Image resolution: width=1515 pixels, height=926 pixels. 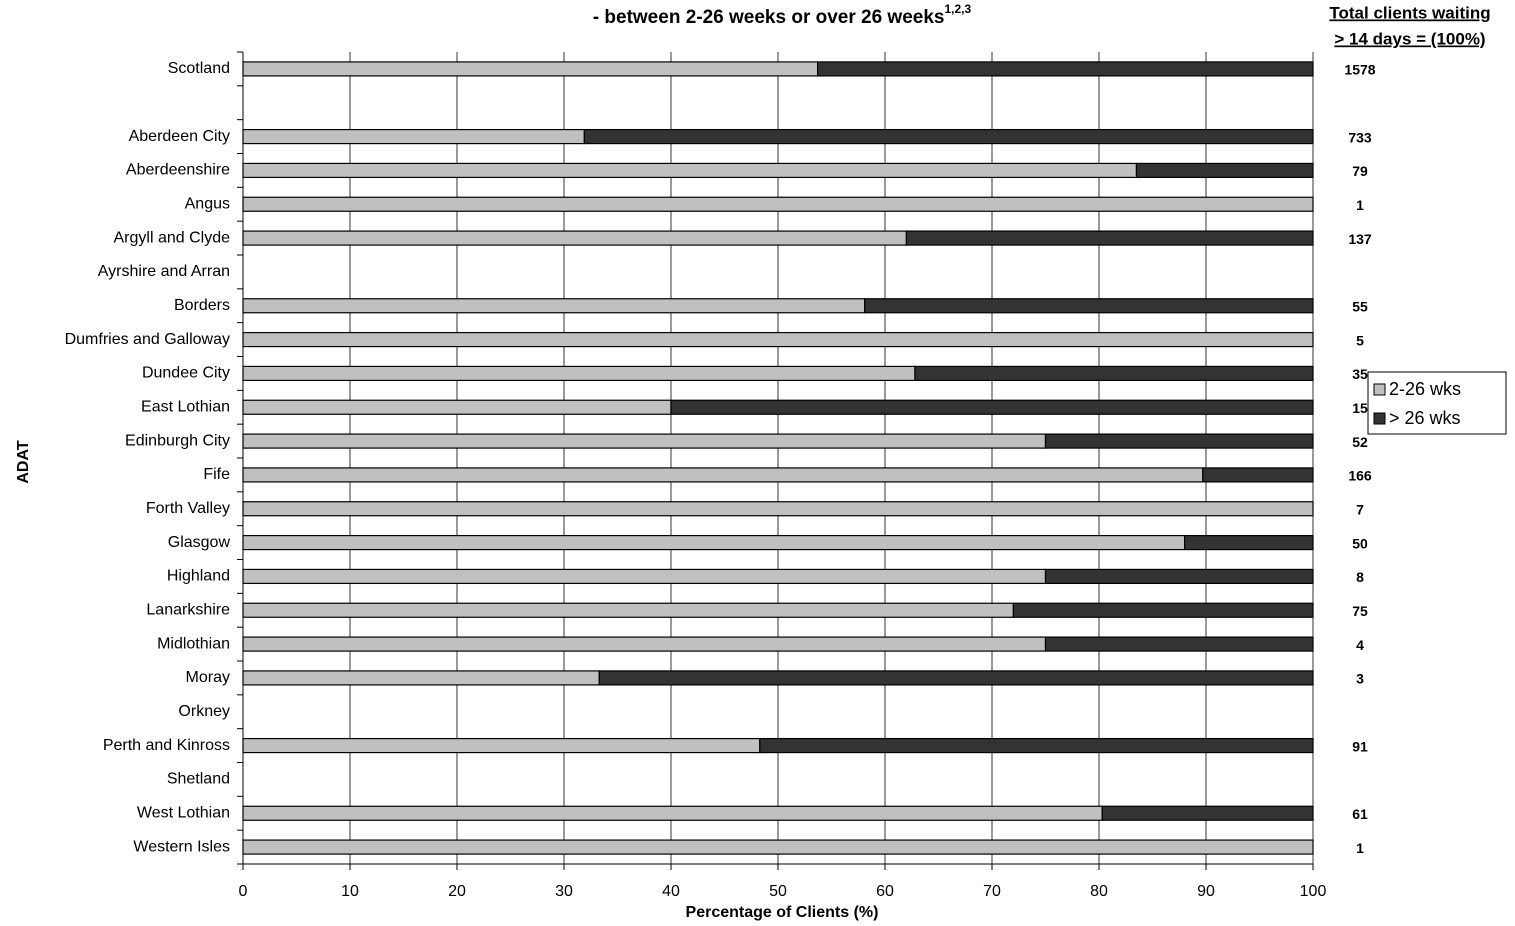 I want to click on total-label: 35, so click(x=1360, y=374).